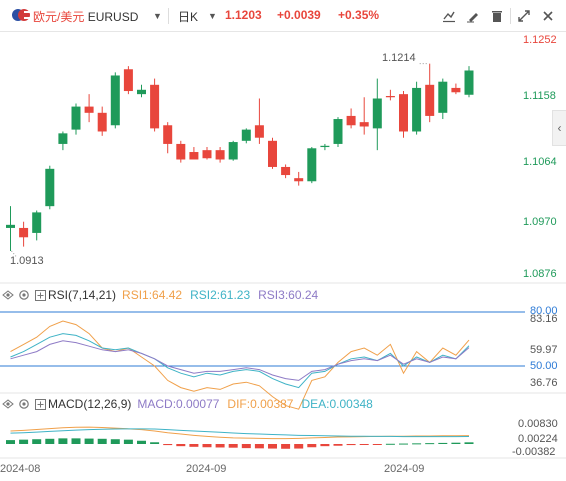 The width and height of the screenshot is (566, 481). Describe the element at coordinates (538, 424) in the screenshot. I see `macd-axis-label: 0.00830` at that location.